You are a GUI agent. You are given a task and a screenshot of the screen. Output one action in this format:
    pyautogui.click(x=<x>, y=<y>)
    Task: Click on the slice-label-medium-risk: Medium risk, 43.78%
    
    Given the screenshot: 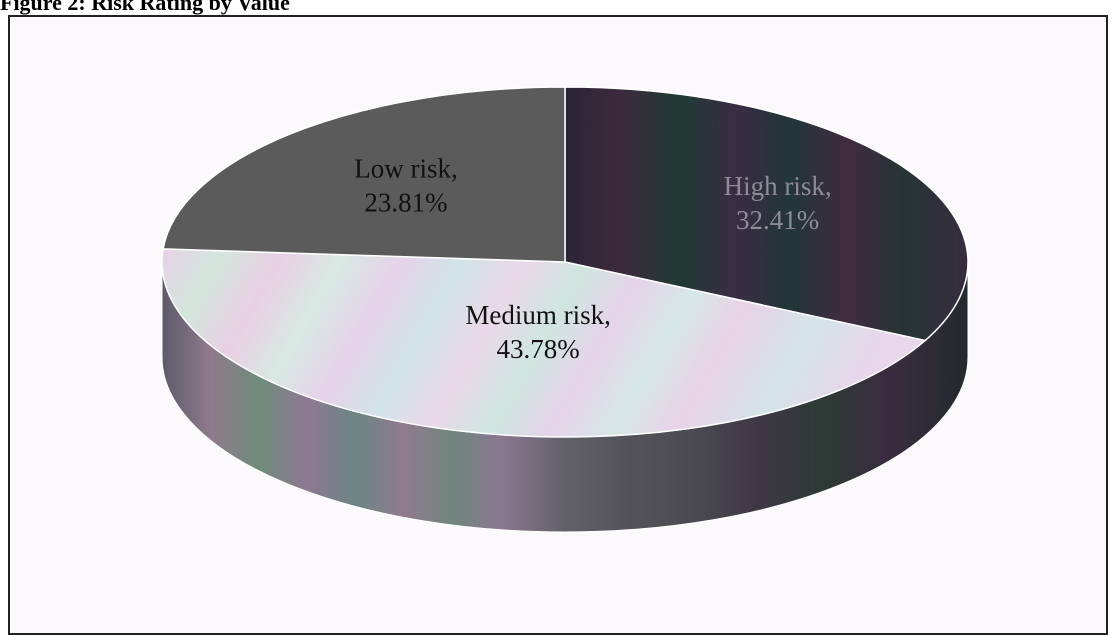 What is the action you would take?
    pyautogui.click(x=538, y=332)
    